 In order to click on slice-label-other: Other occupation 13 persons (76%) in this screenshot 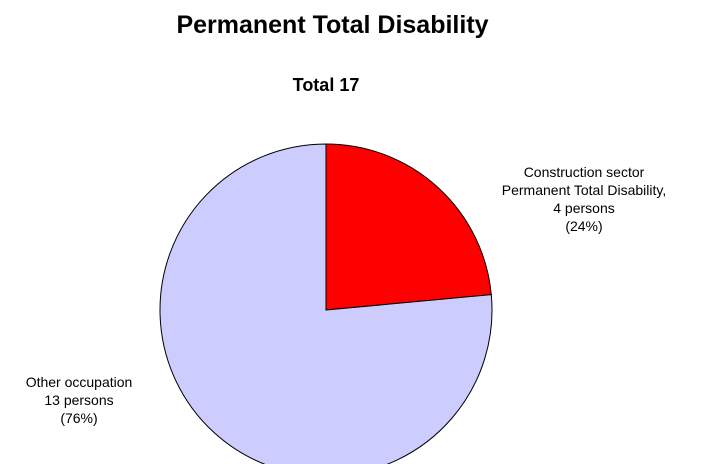, I will do `click(79, 400)`.